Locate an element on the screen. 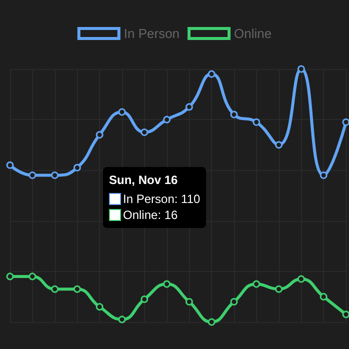  annotation: In Person: 110 is located at coordinates (161, 199).